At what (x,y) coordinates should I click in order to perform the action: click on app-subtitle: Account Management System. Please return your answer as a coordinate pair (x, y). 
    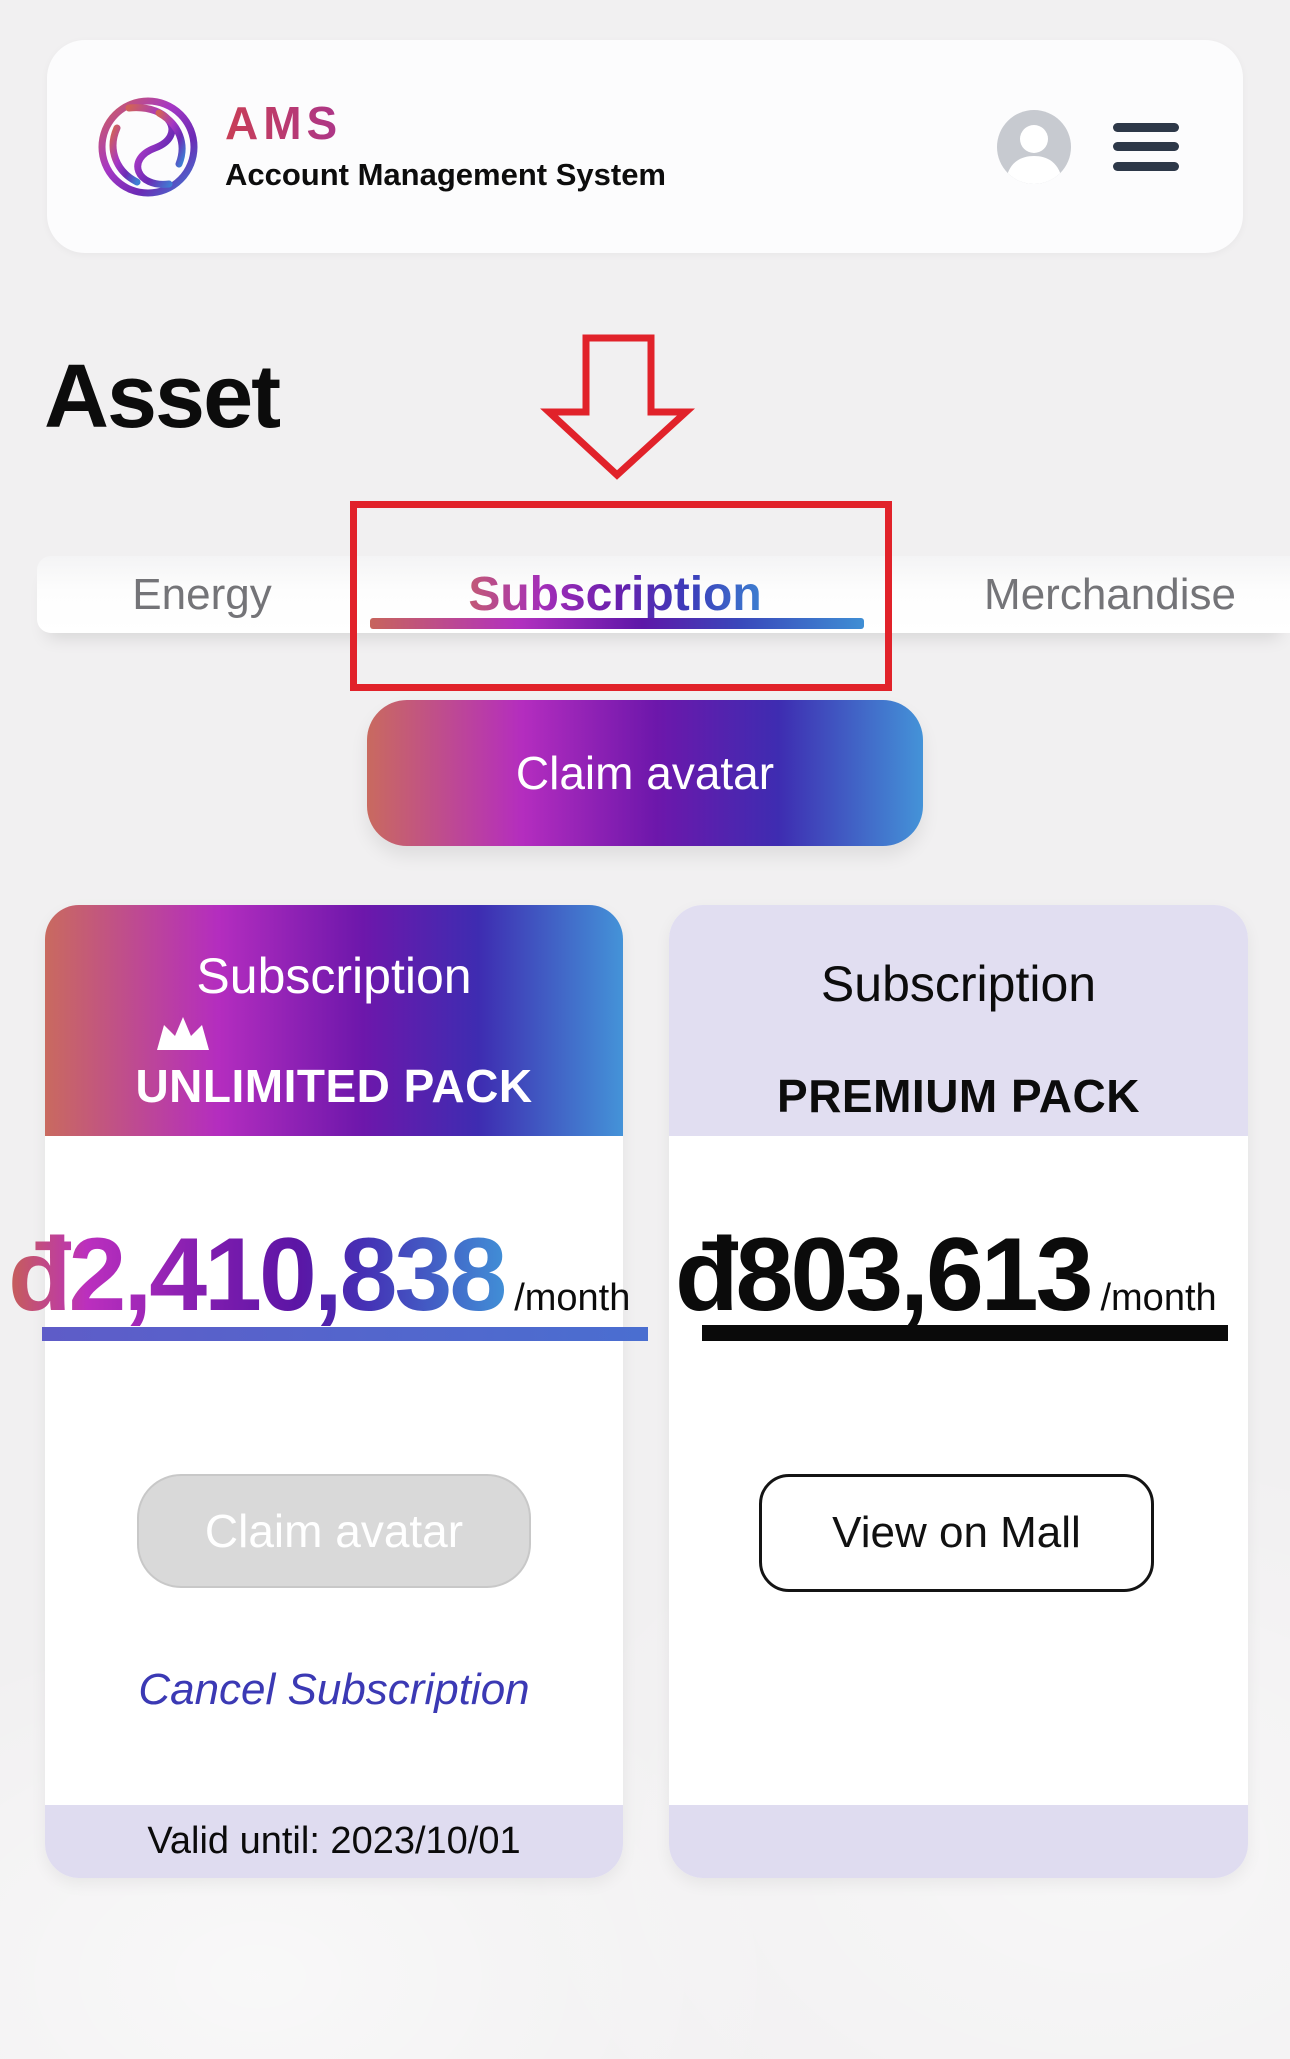
    Looking at the image, I should click on (445, 175).